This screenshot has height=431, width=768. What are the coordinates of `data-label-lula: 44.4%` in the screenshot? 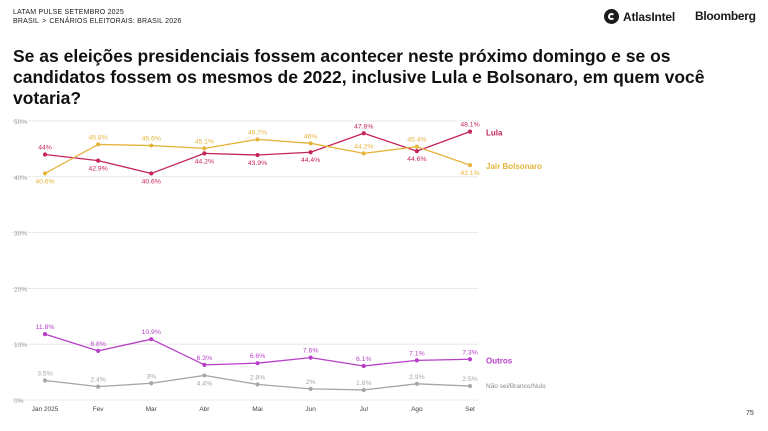 It's located at (310, 160).